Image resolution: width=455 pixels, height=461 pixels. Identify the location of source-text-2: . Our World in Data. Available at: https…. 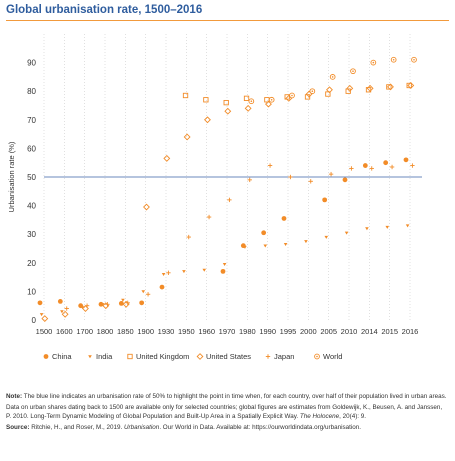
(260, 427).